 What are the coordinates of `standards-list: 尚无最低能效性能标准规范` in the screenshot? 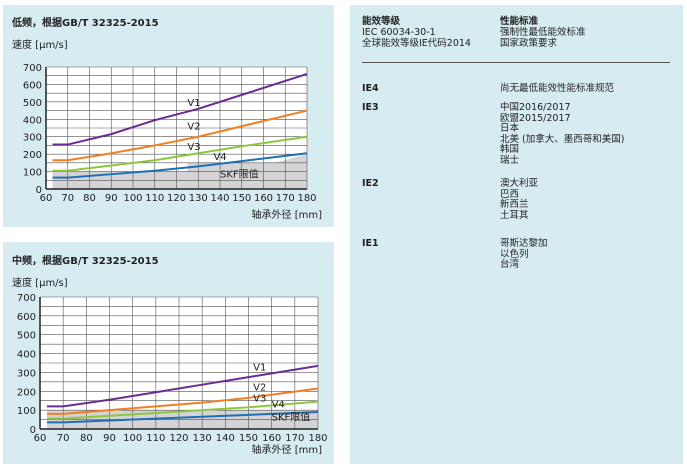 It's located at (590, 89).